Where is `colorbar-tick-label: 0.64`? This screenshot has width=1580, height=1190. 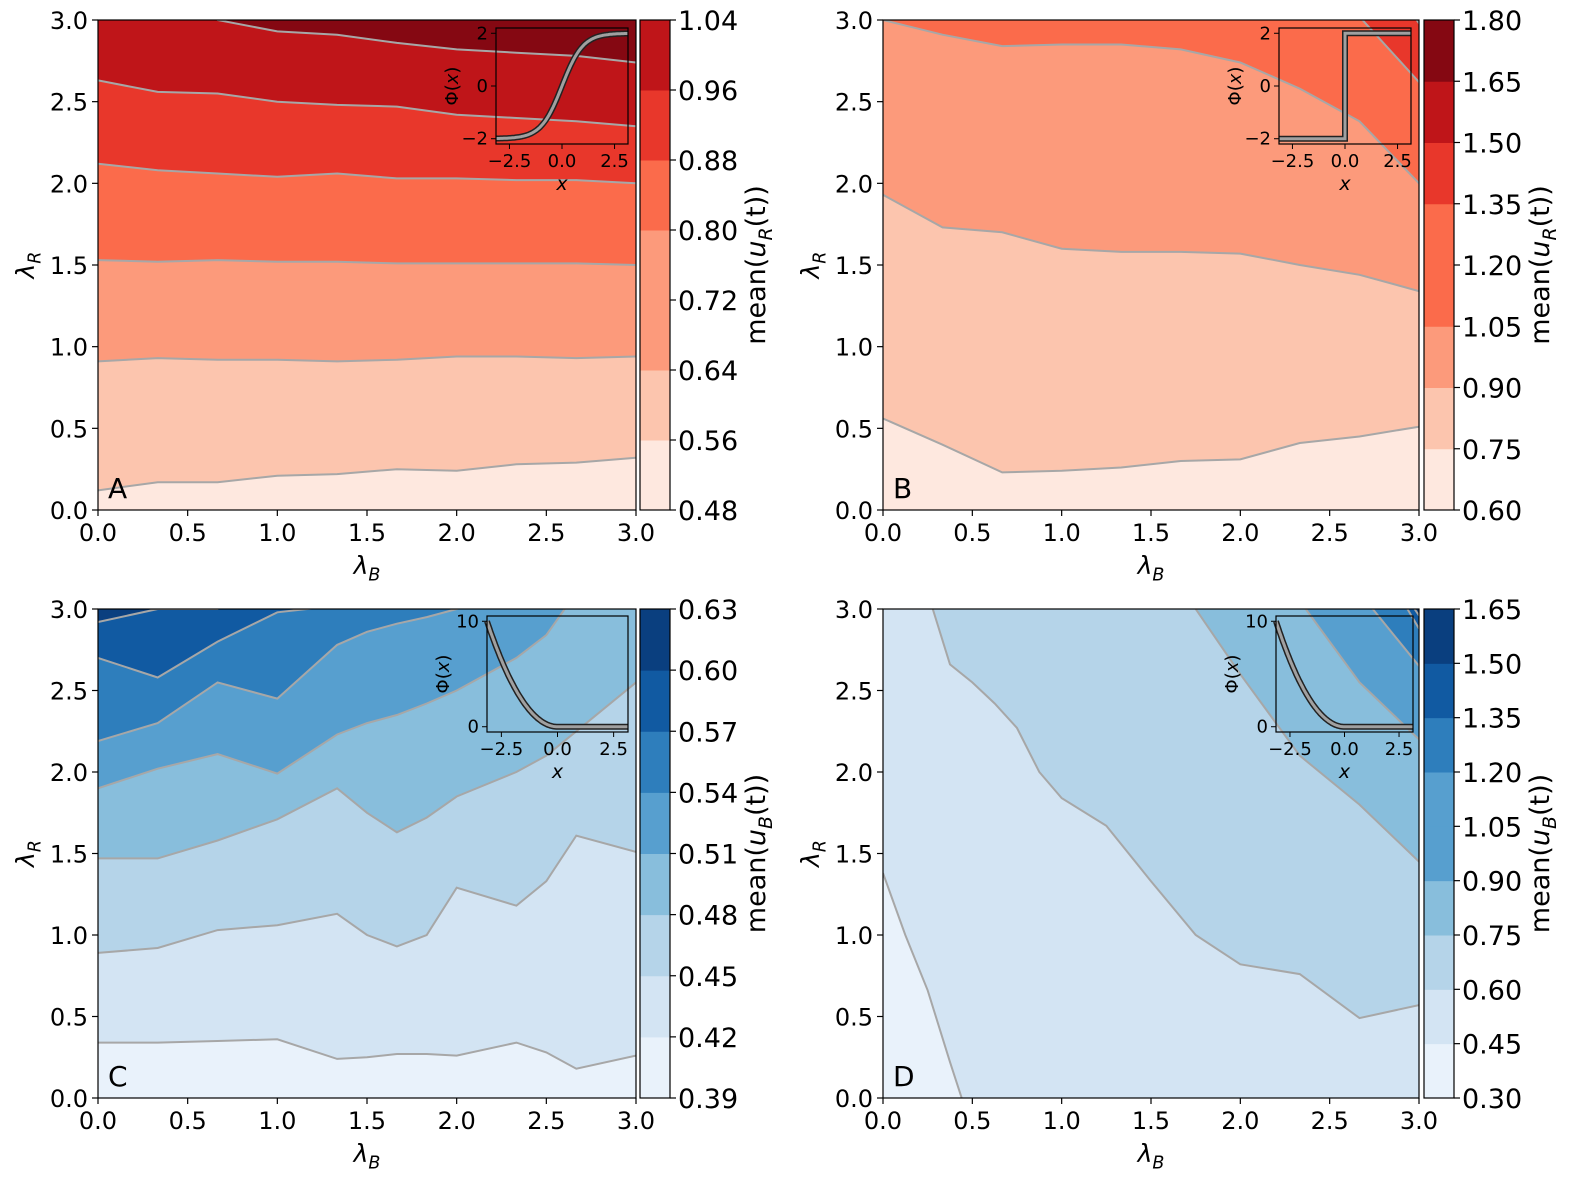 colorbar-tick-label: 0.64 is located at coordinates (708, 371).